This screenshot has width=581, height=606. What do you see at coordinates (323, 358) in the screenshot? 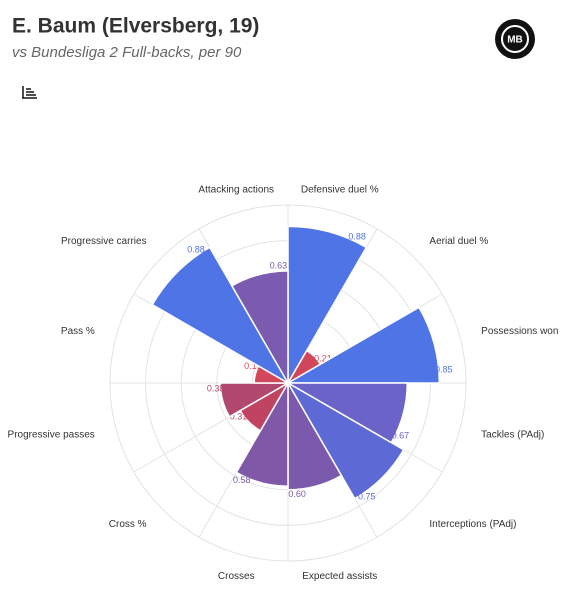
I see `value-label: 0.21` at bounding box center [323, 358].